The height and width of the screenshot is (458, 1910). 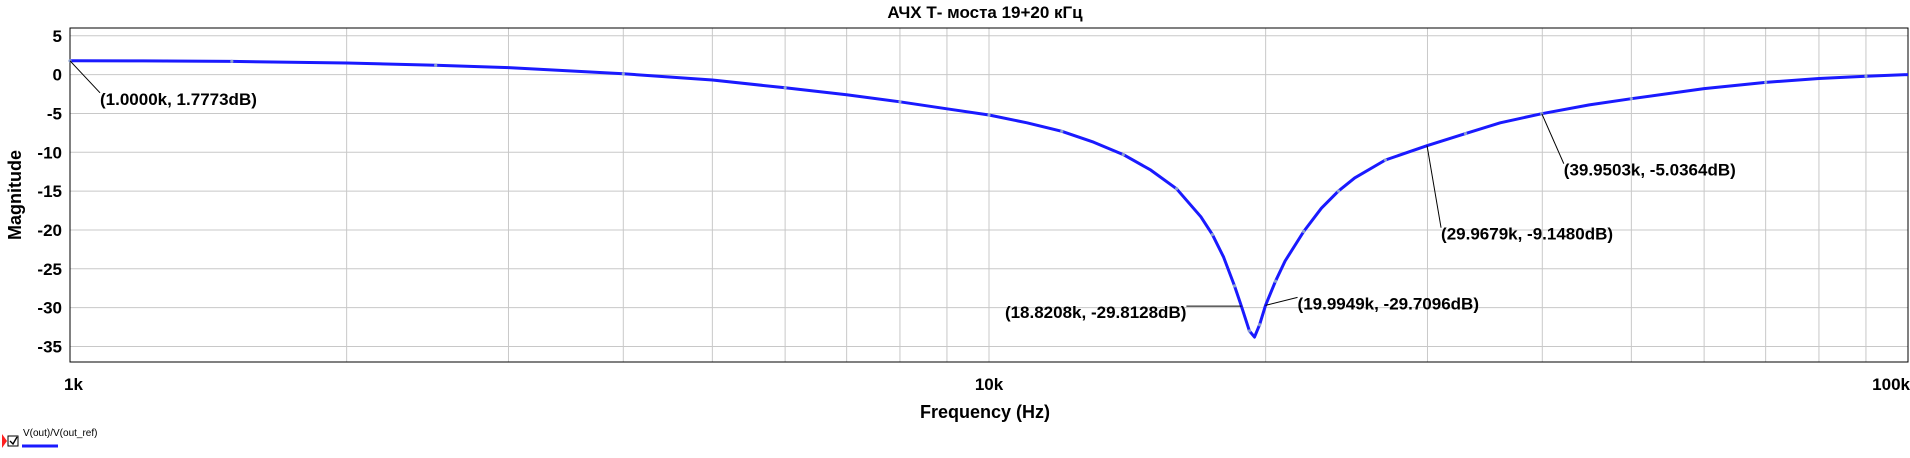 I want to click on annotation-label: (19.9949k, -29.7096dB), so click(x=1388, y=303).